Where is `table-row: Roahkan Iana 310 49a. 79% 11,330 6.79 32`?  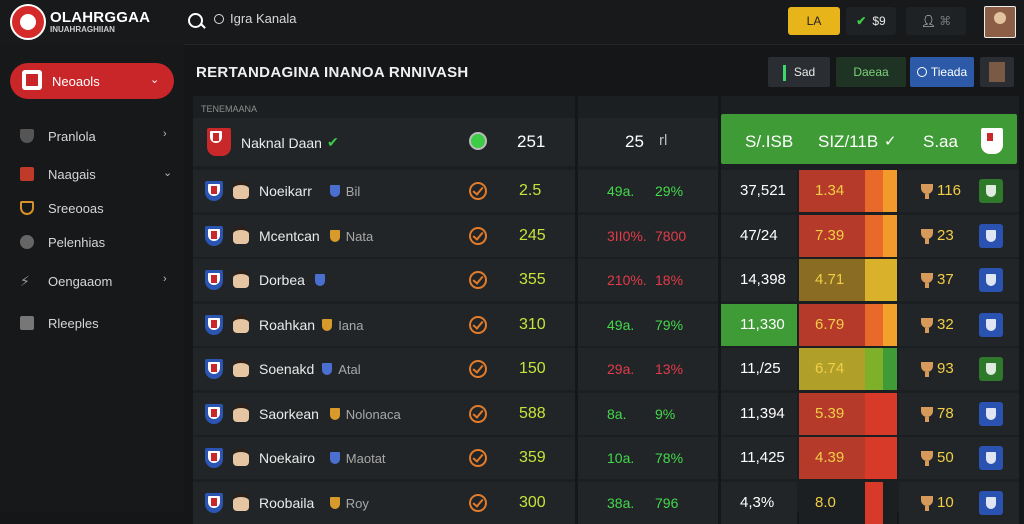
table-row: Roahkan Iana 310 49a. 79% 11,330 6.79 32 is located at coordinates (606, 324).